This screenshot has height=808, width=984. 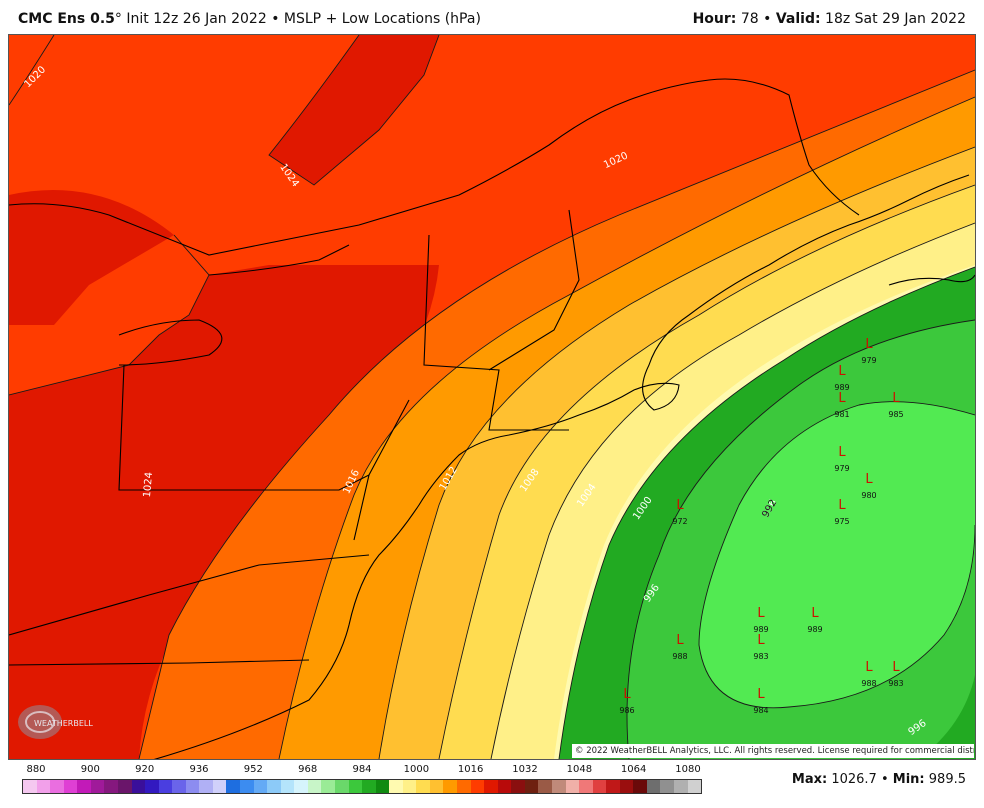 What do you see at coordinates (829, 19) in the screenshot?
I see `forecast-time: Hour: 78 • Valid: 18z Sat 29 Jan 2022` at bounding box center [829, 19].